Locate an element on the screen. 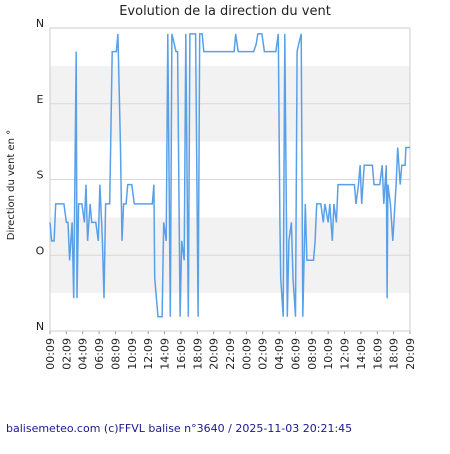 This screenshot has height=454, width=450. chart-title: Evolution de la direction du vent is located at coordinates (225, 11).